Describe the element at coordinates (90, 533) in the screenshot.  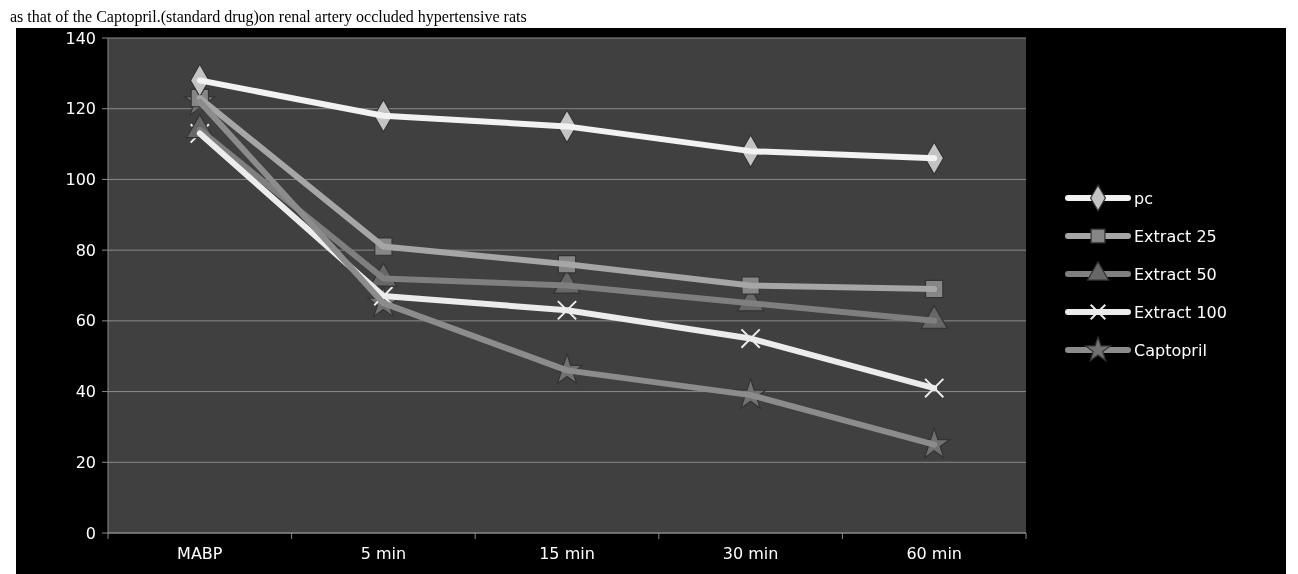
I see `y-tick-label: 0` at that location.